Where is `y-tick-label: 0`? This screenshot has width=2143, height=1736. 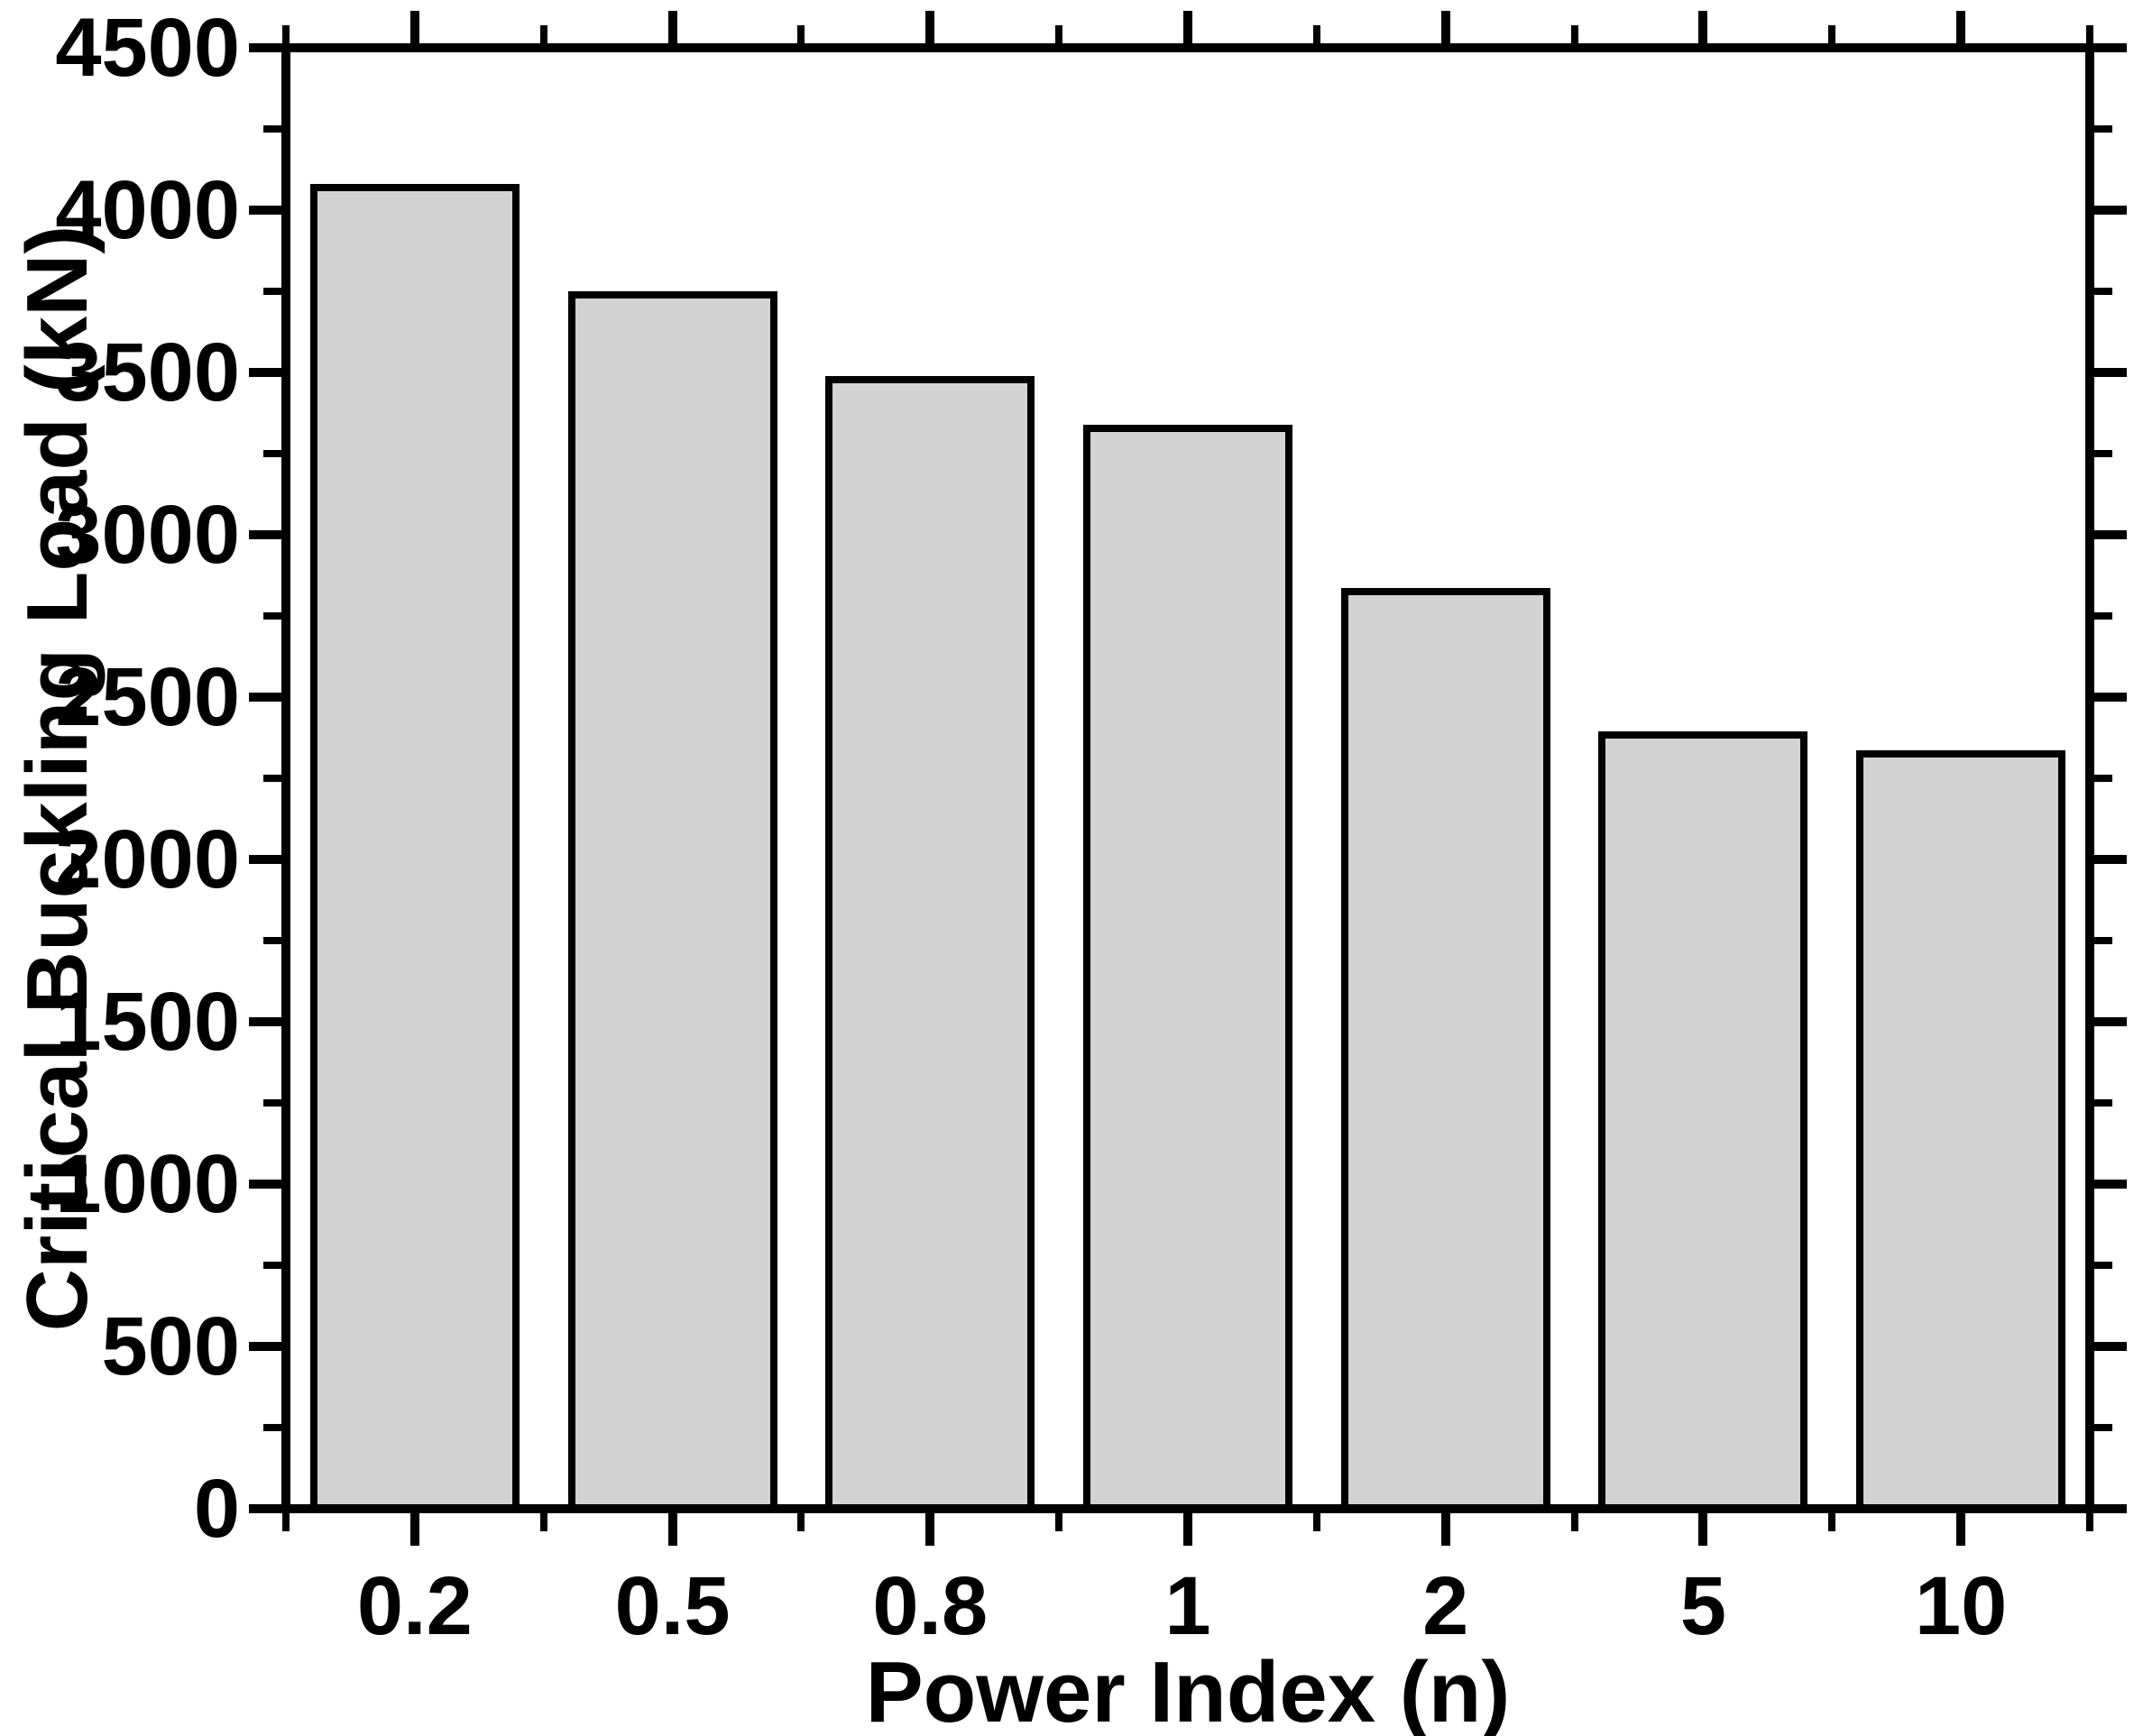
y-tick-label: 0 is located at coordinates (216, 1509).